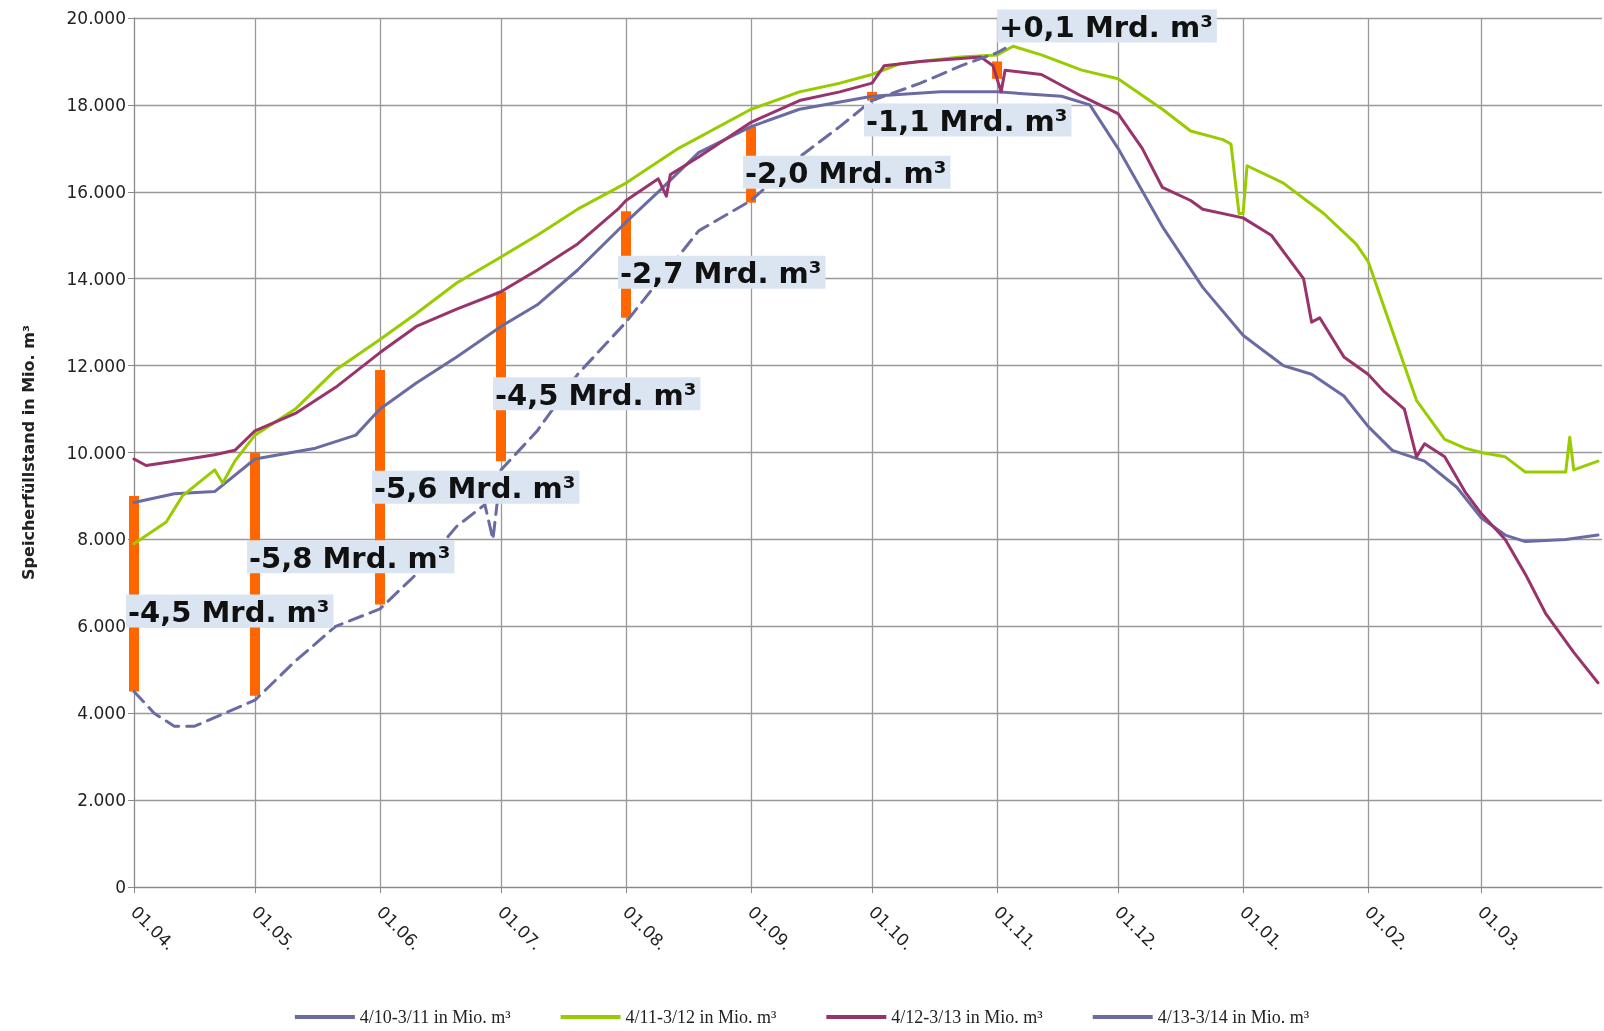 Image resolution: width=1604 pixels, height=1031 pixels. Describe the element at coordinates (1106, 26) in the screenshot. I see `annotation: +0,1 Mrd. m³` at that location.